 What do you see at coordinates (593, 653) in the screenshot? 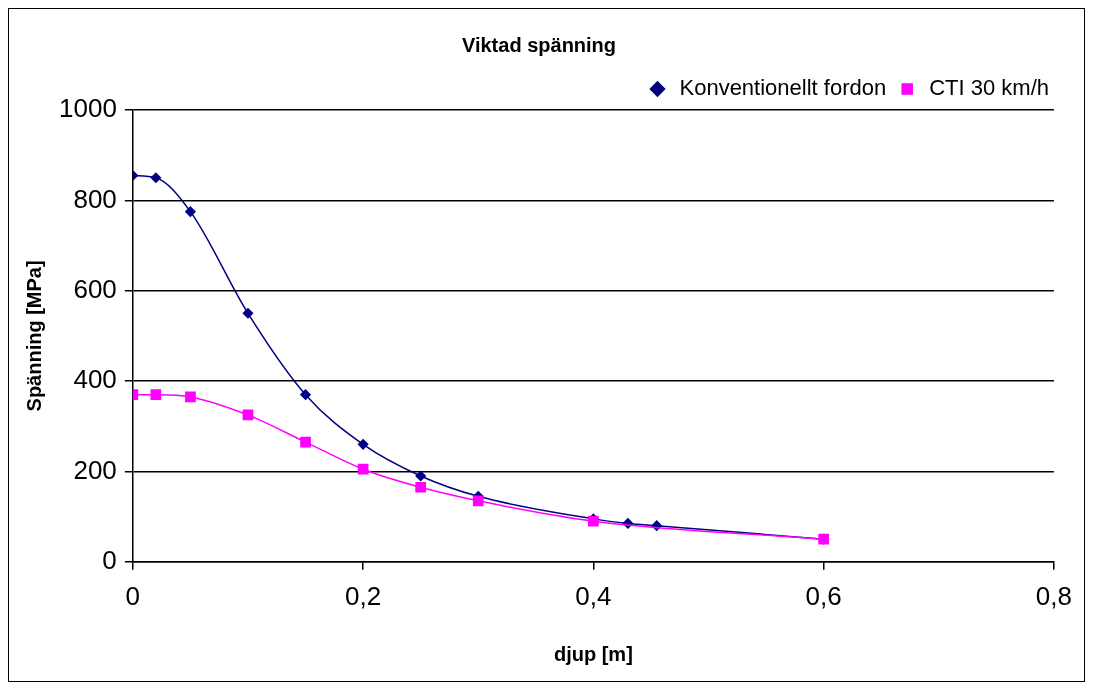
I see `x-axis-title: djup [m]` at bounding box center [593, 653].